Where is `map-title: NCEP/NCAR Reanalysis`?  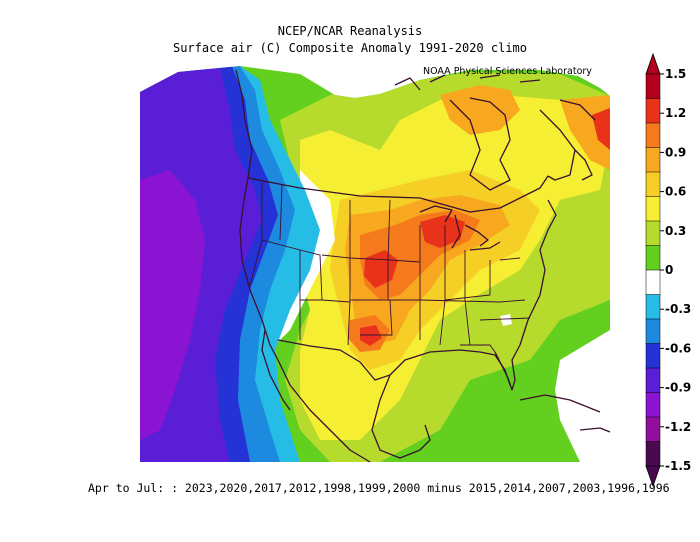 map-title: NCEP/NCAR Reanalysis is located at coordinates (350, 31).